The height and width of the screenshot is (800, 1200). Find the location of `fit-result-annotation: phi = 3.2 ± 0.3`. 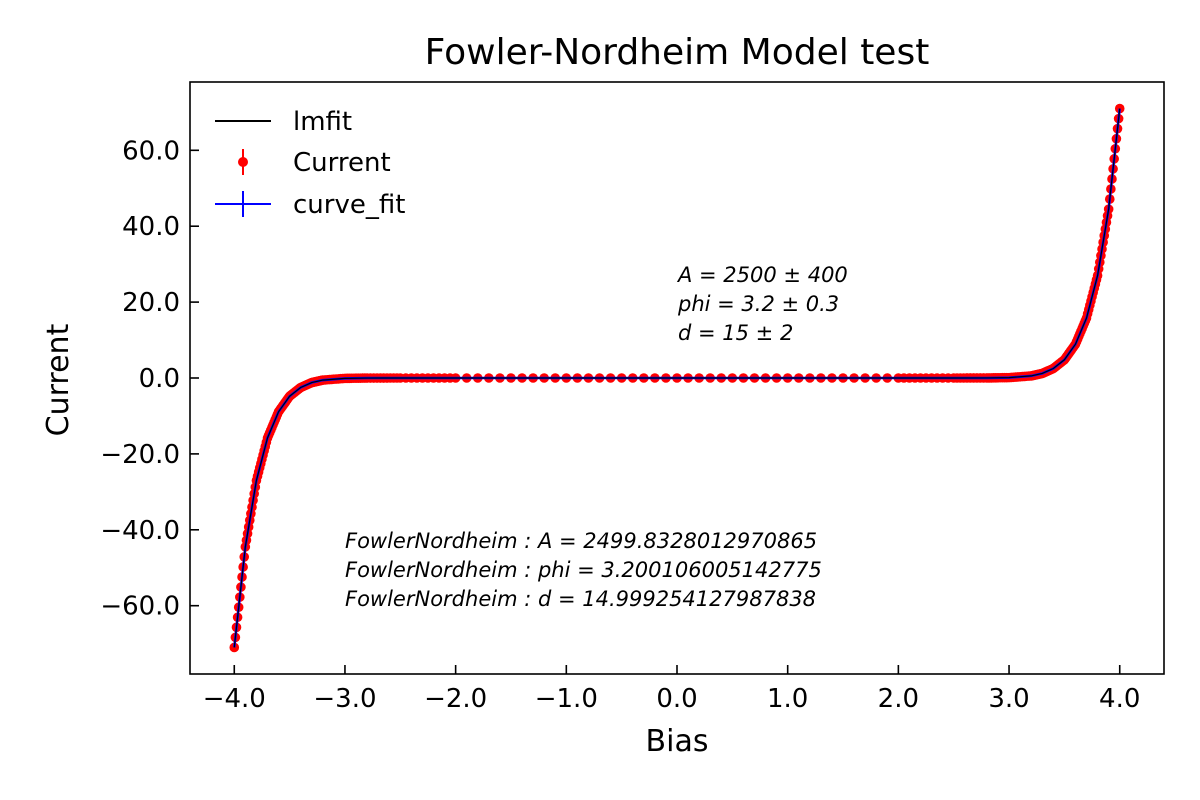

fit-result-annotation: phi = 3.2 ± 0.3 is located at coordinates (758, 304).